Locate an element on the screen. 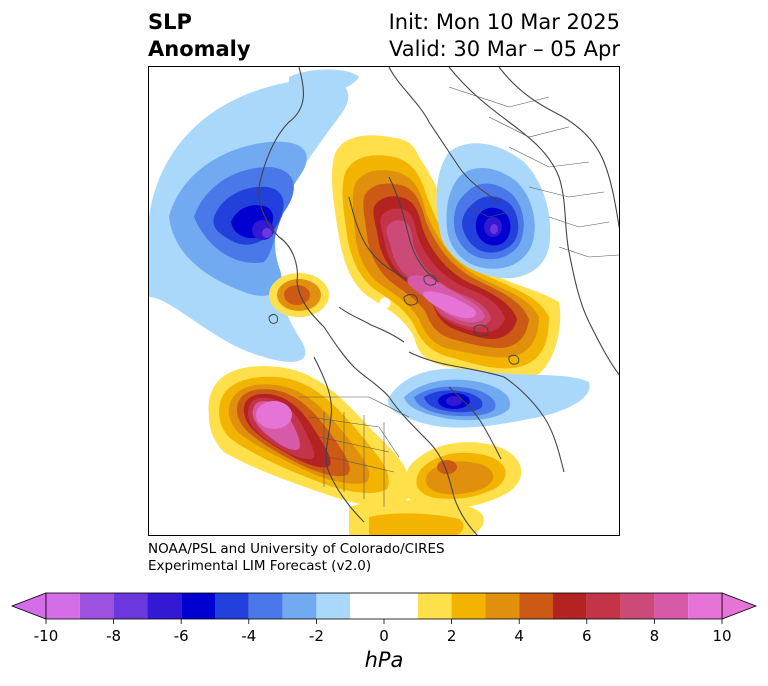 The image size is (768, 686). colorbar-tick-label: 10 is located at coordinates (722, 636).